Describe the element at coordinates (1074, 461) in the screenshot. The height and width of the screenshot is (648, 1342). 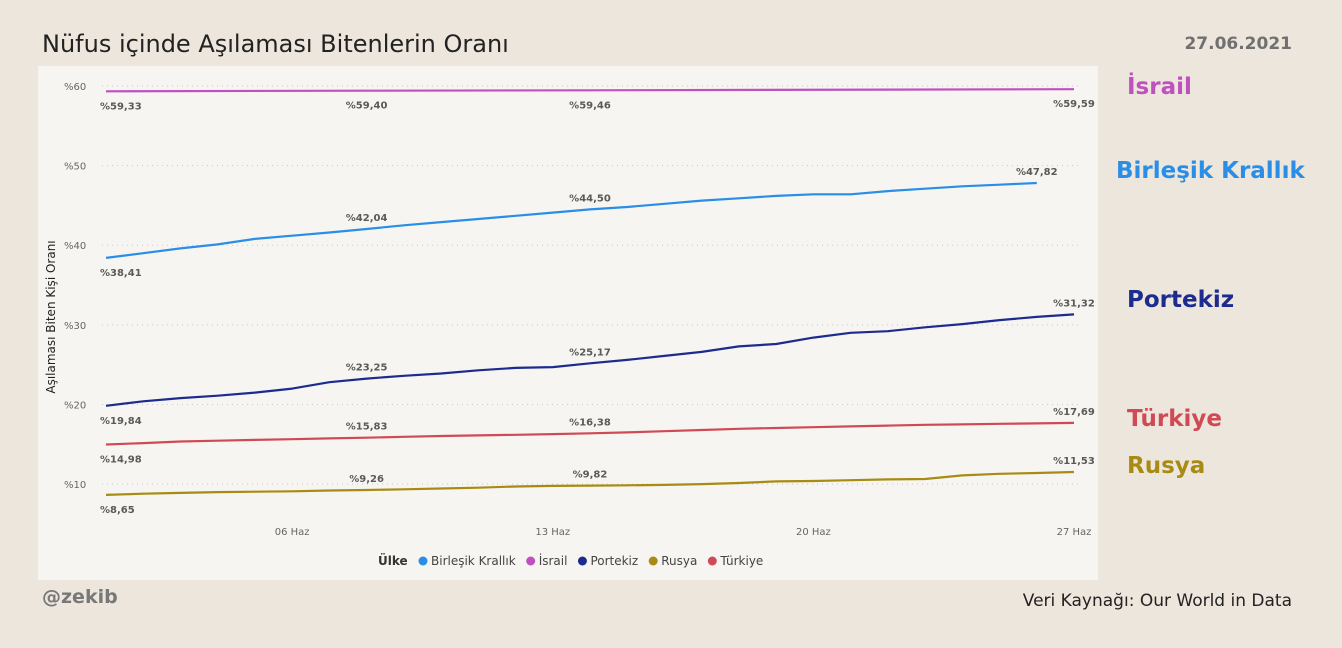
I see `data-label: %11,53` at that location.